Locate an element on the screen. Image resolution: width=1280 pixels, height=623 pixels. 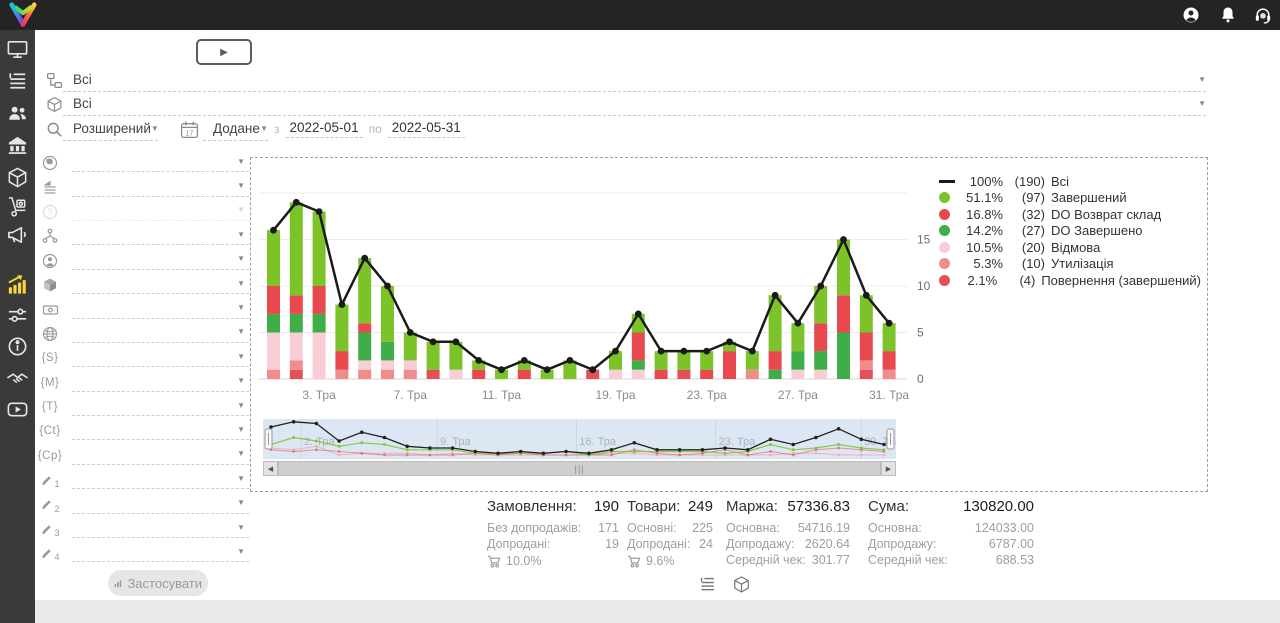
filter-select-help is located at coordinates (161, 212).